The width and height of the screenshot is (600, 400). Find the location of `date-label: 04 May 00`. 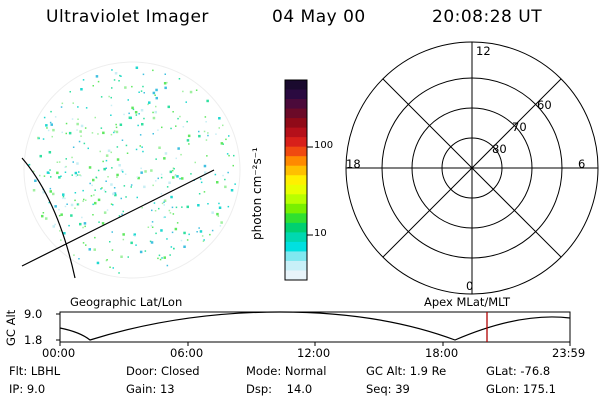

date-label: 04 May 00 is located at coordinates (319, 17).